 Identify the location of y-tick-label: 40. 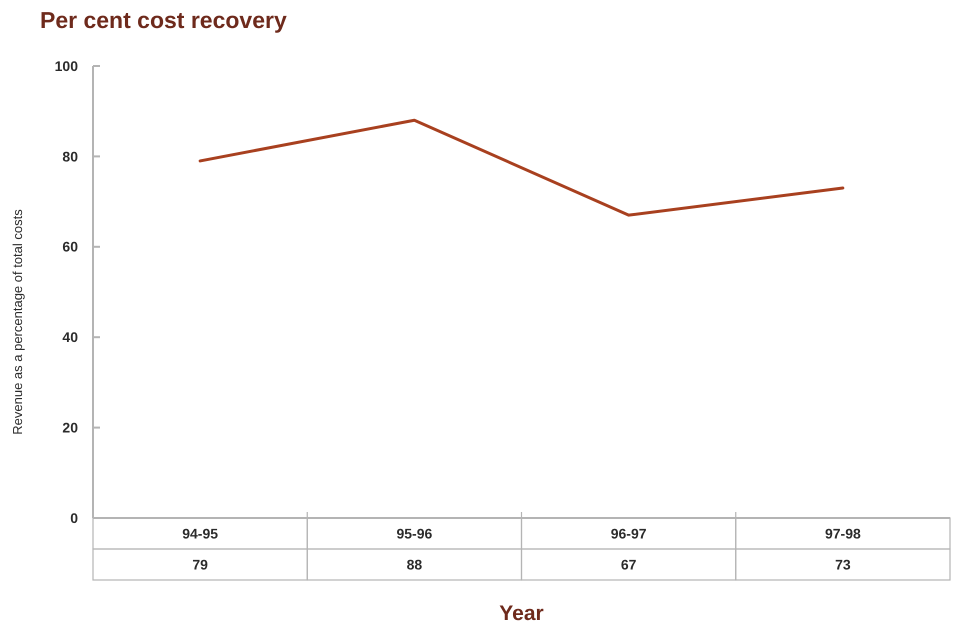
(70, 337).